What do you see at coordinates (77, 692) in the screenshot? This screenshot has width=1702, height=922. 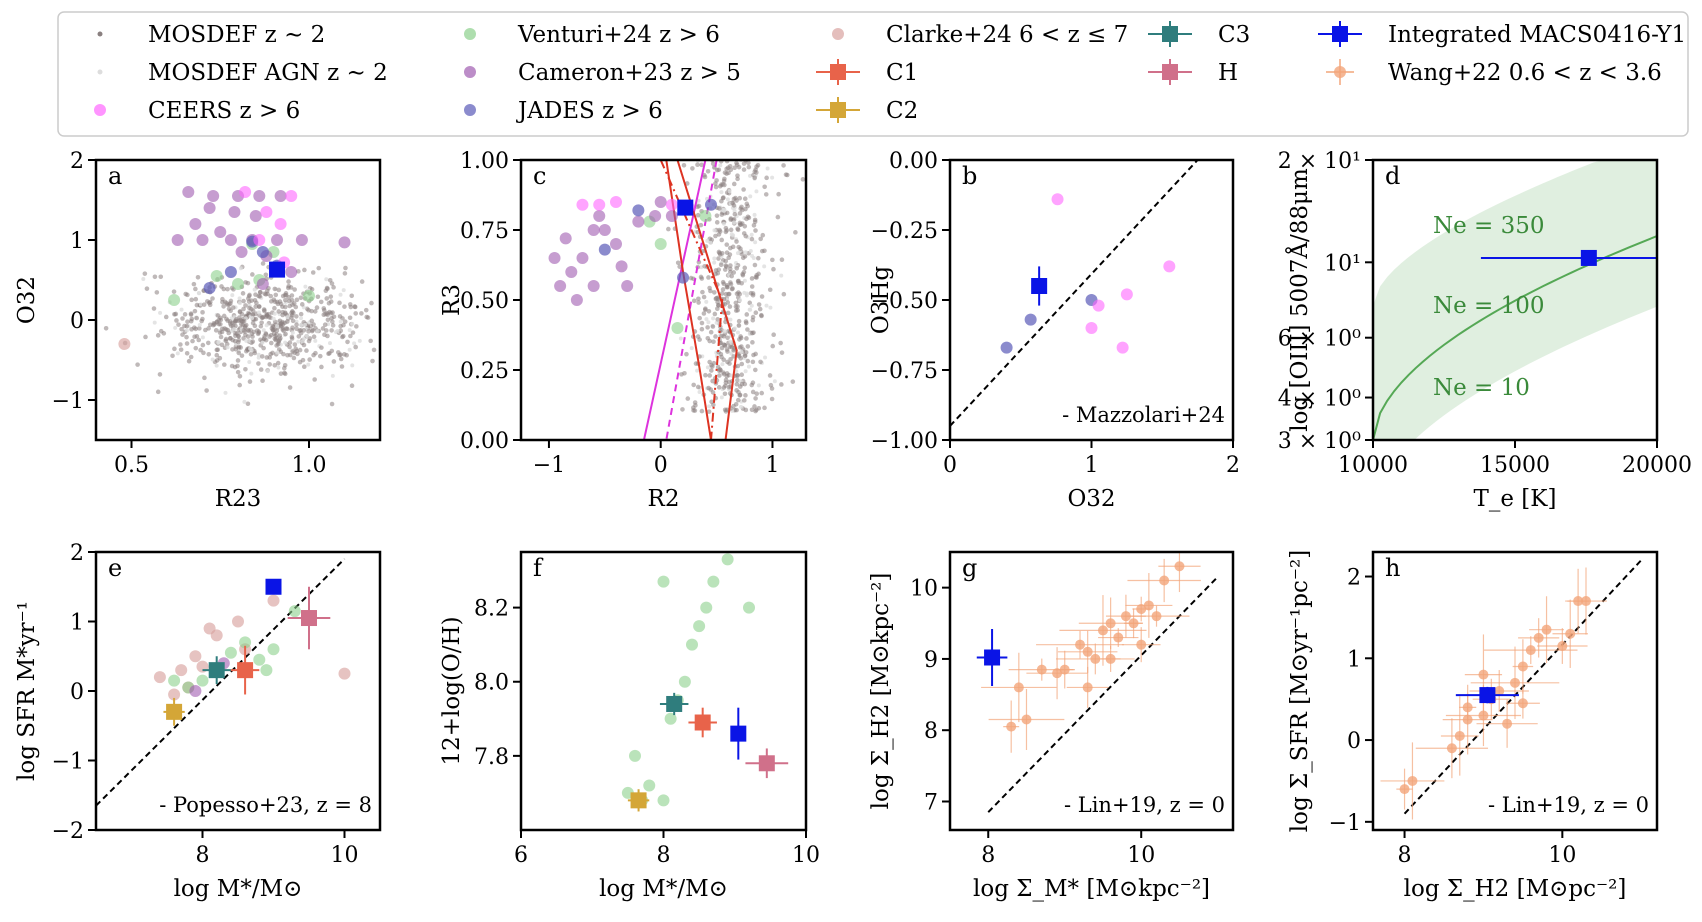 I see `y-tick-label: 0` at bounding box center [77, 692].